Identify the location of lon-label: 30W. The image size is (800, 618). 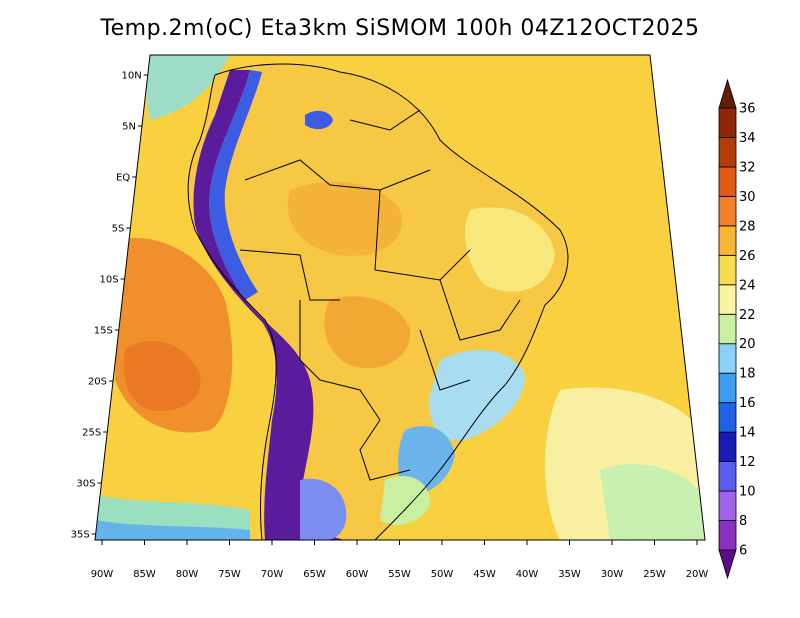
(612, 574).